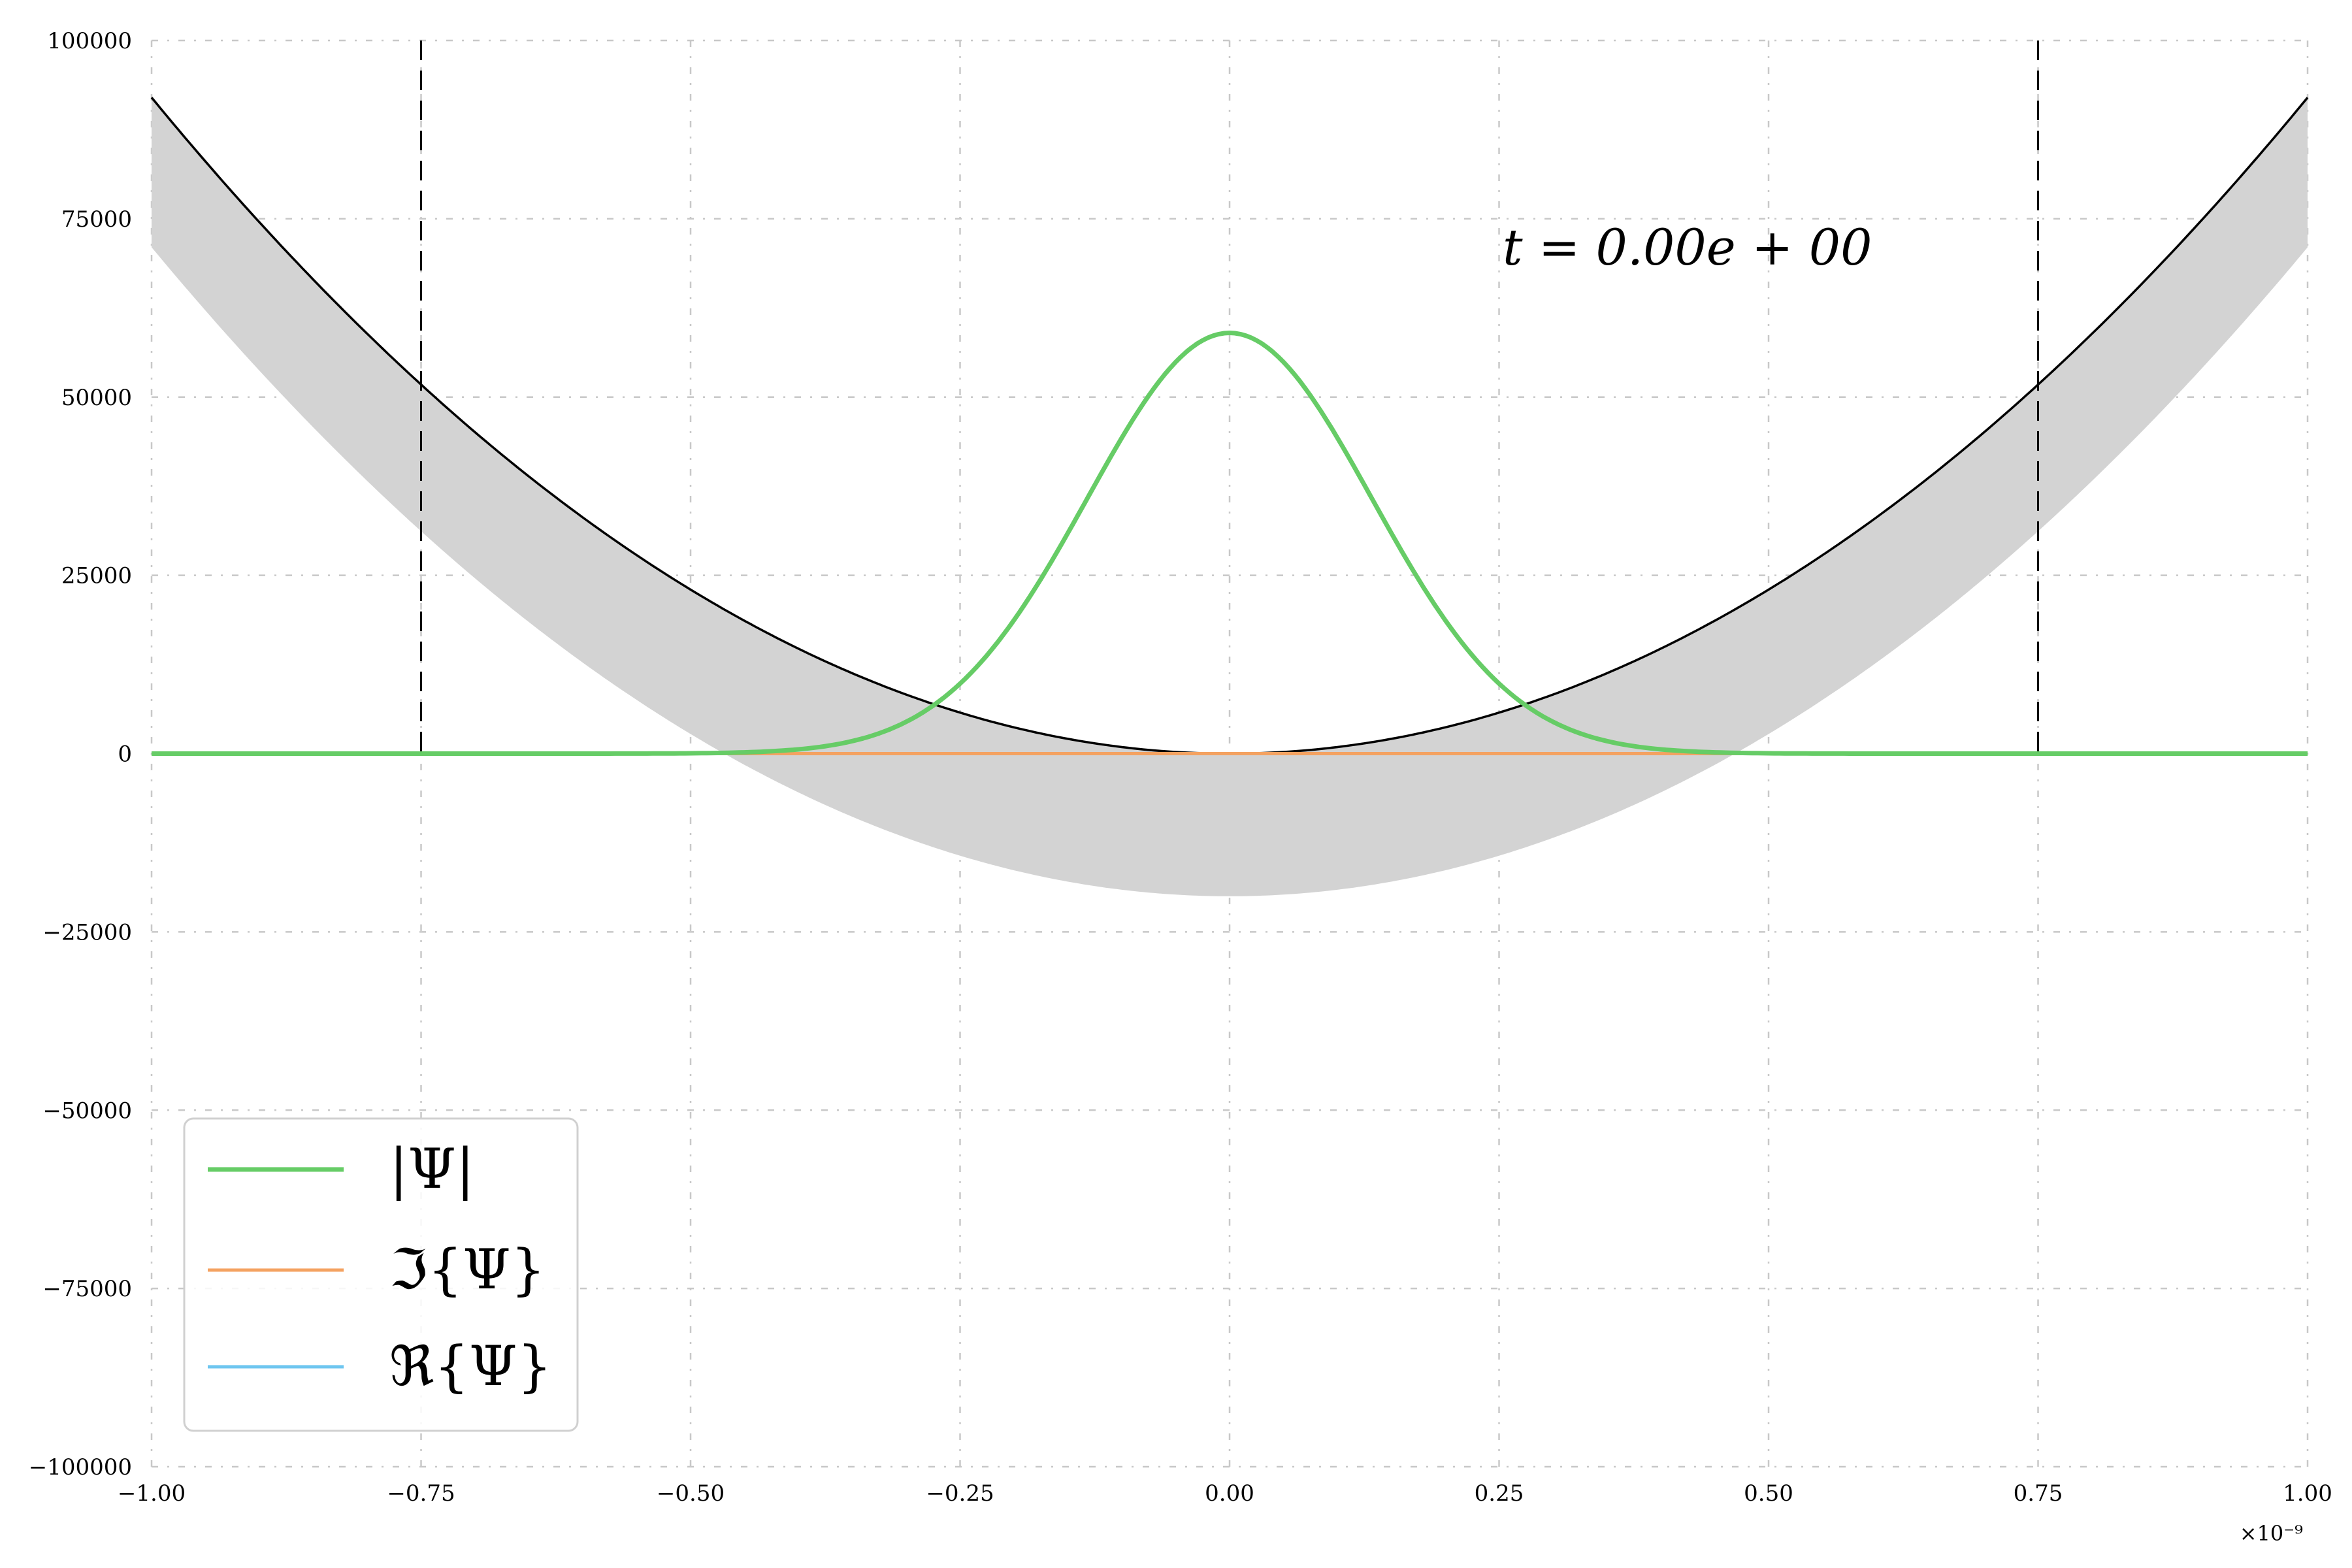 This screenshot has height=1568, width=2352. What do you see at coordinates (1229, 1493) in the screenshot?
I see `x-tick-label: 0.00` at bounding box center [1229, 1493].